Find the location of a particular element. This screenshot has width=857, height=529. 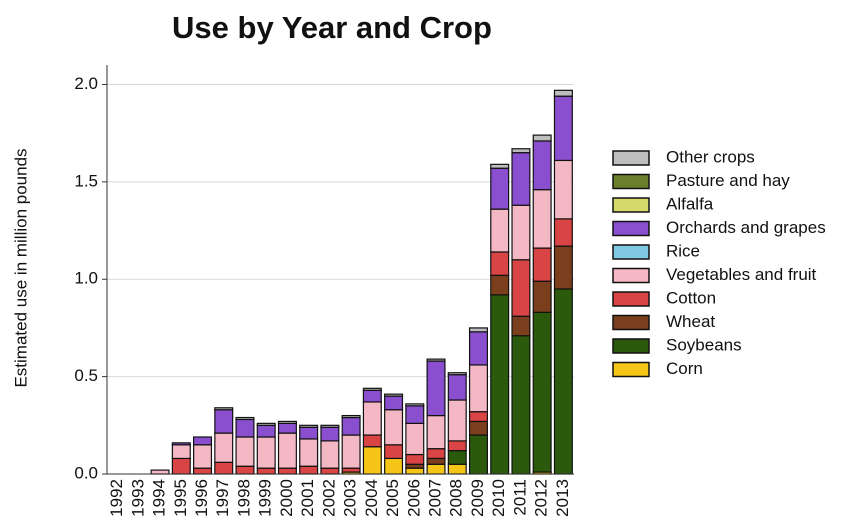

x-tick-label: 2012 is located at coordinates (541, 498).